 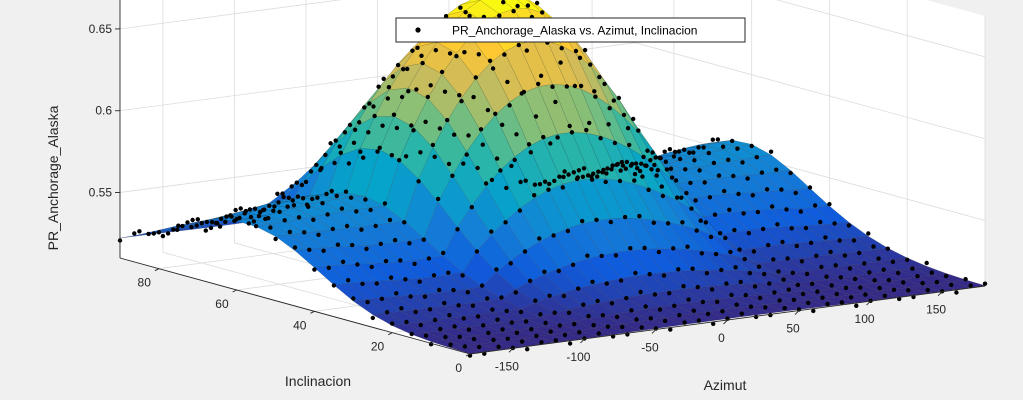 What do you see at coordinates (222, 304) in the screenshot?
I see `y-tick-label: 60` at bounding box center [222, 304].